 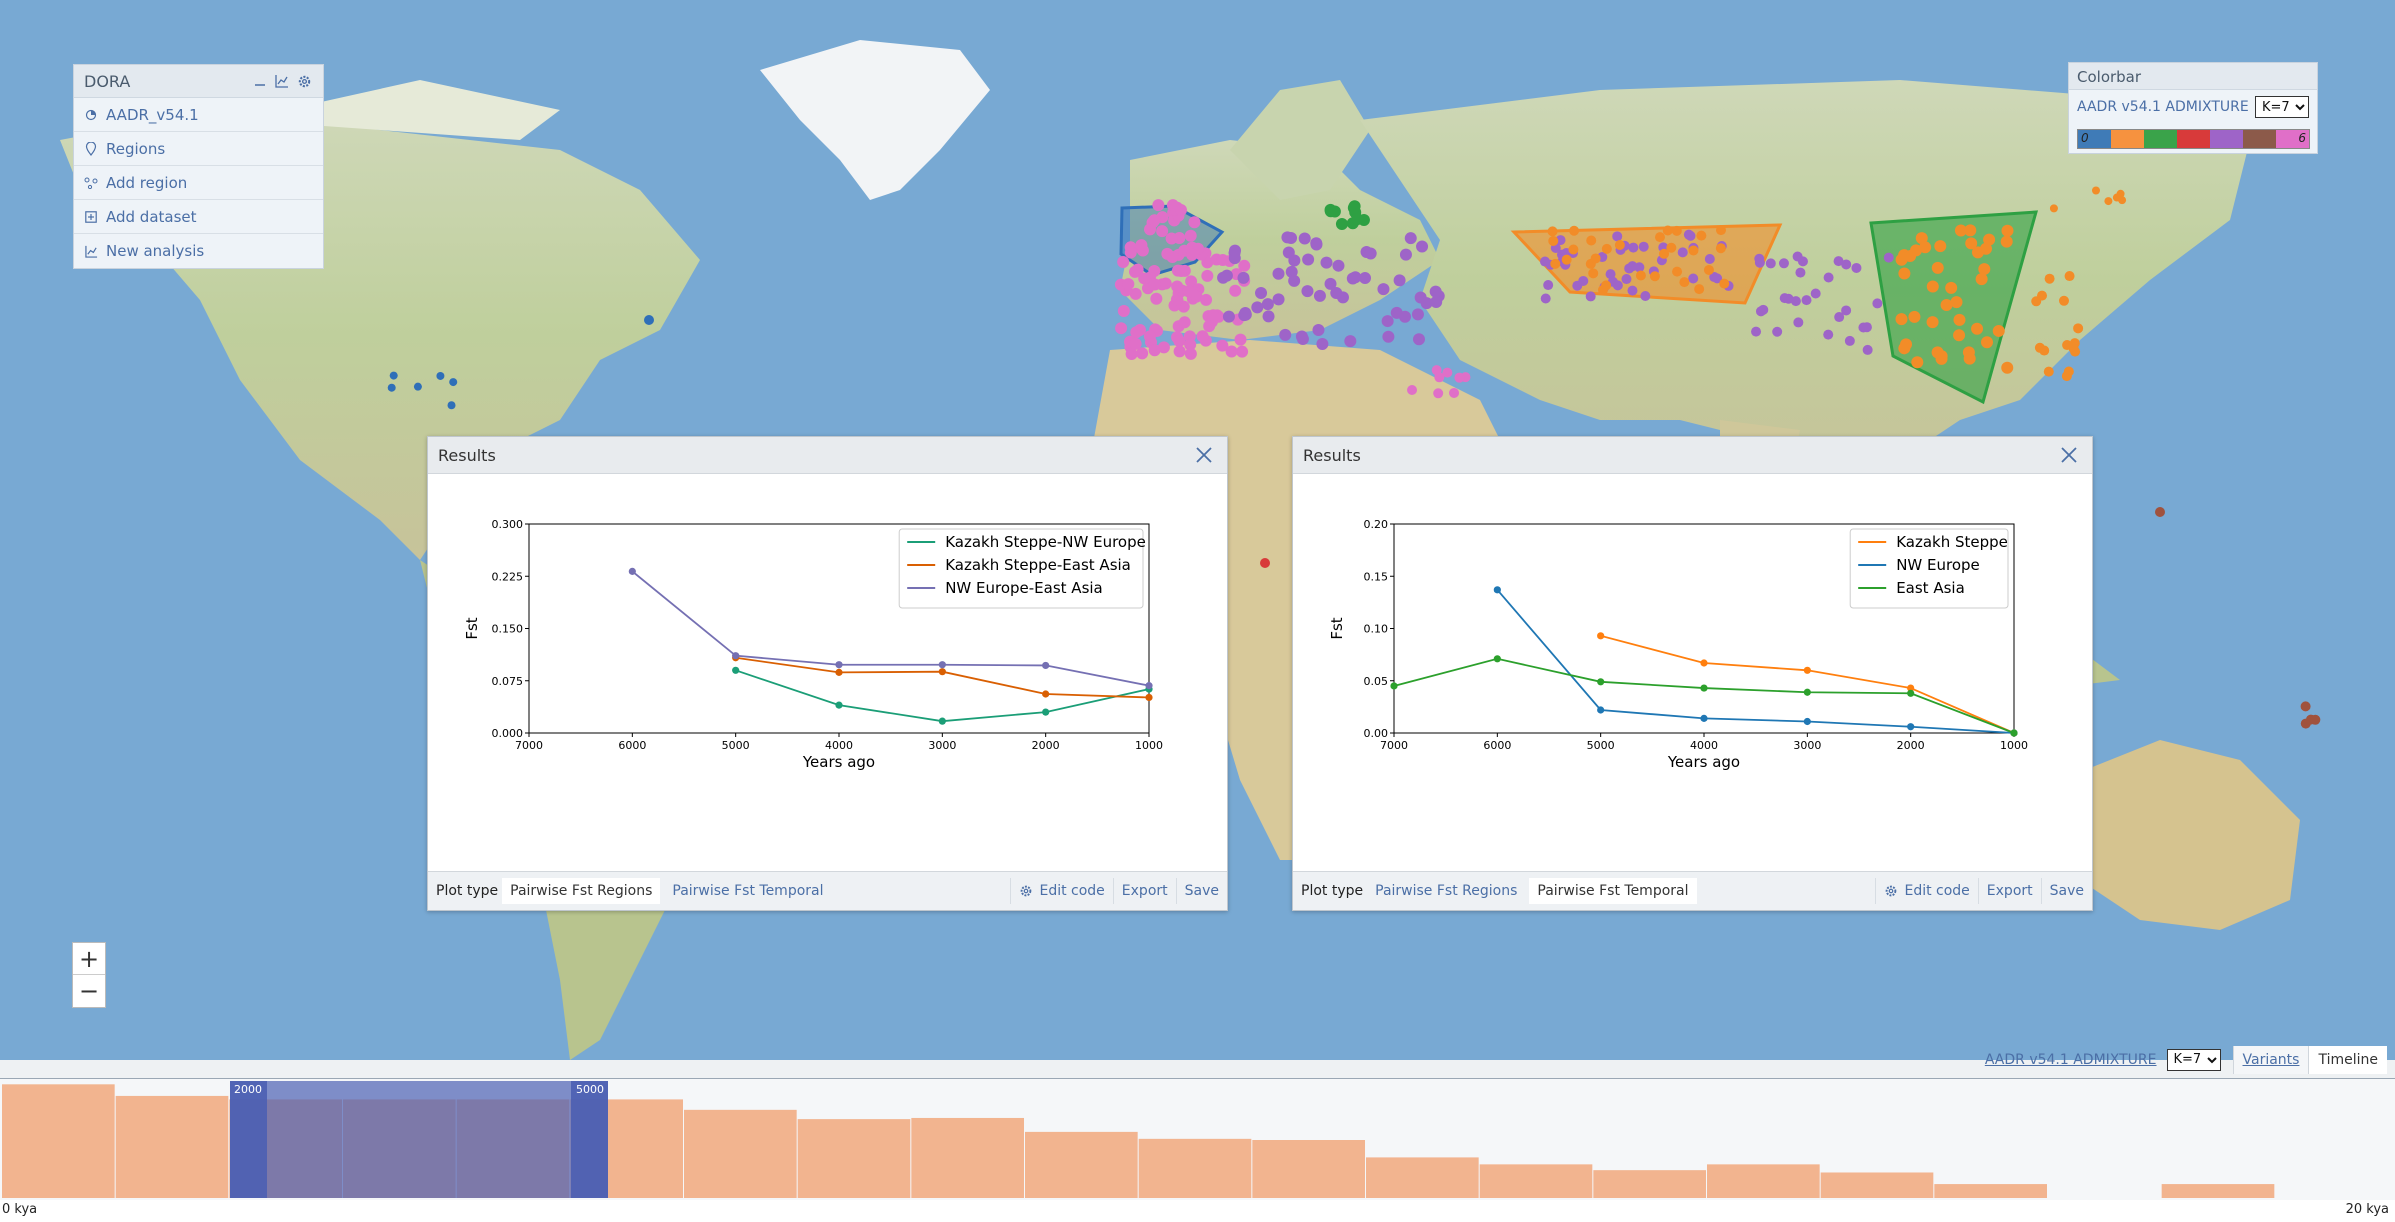 I want to click on x-axis-label: Years ago, so click(x=1703, y=762).